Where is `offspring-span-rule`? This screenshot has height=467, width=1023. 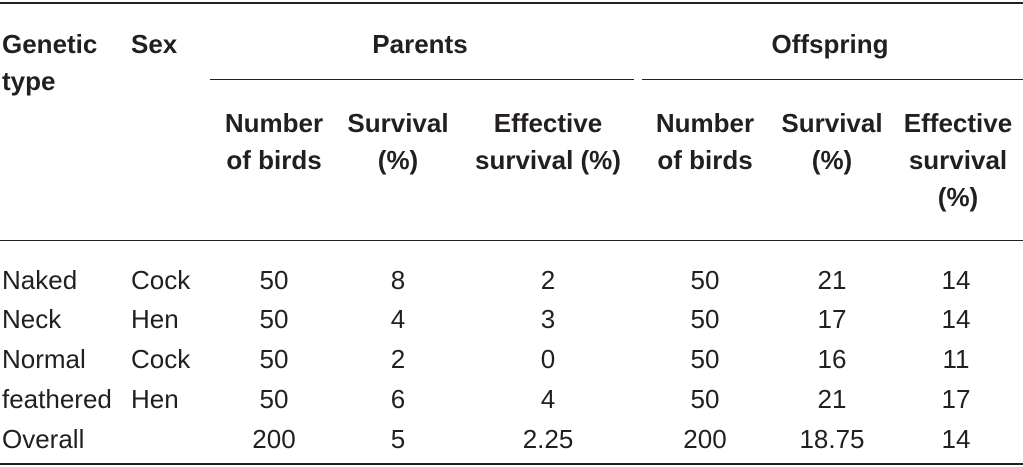
offspring-span-rule is located at coordinates (832, 79).